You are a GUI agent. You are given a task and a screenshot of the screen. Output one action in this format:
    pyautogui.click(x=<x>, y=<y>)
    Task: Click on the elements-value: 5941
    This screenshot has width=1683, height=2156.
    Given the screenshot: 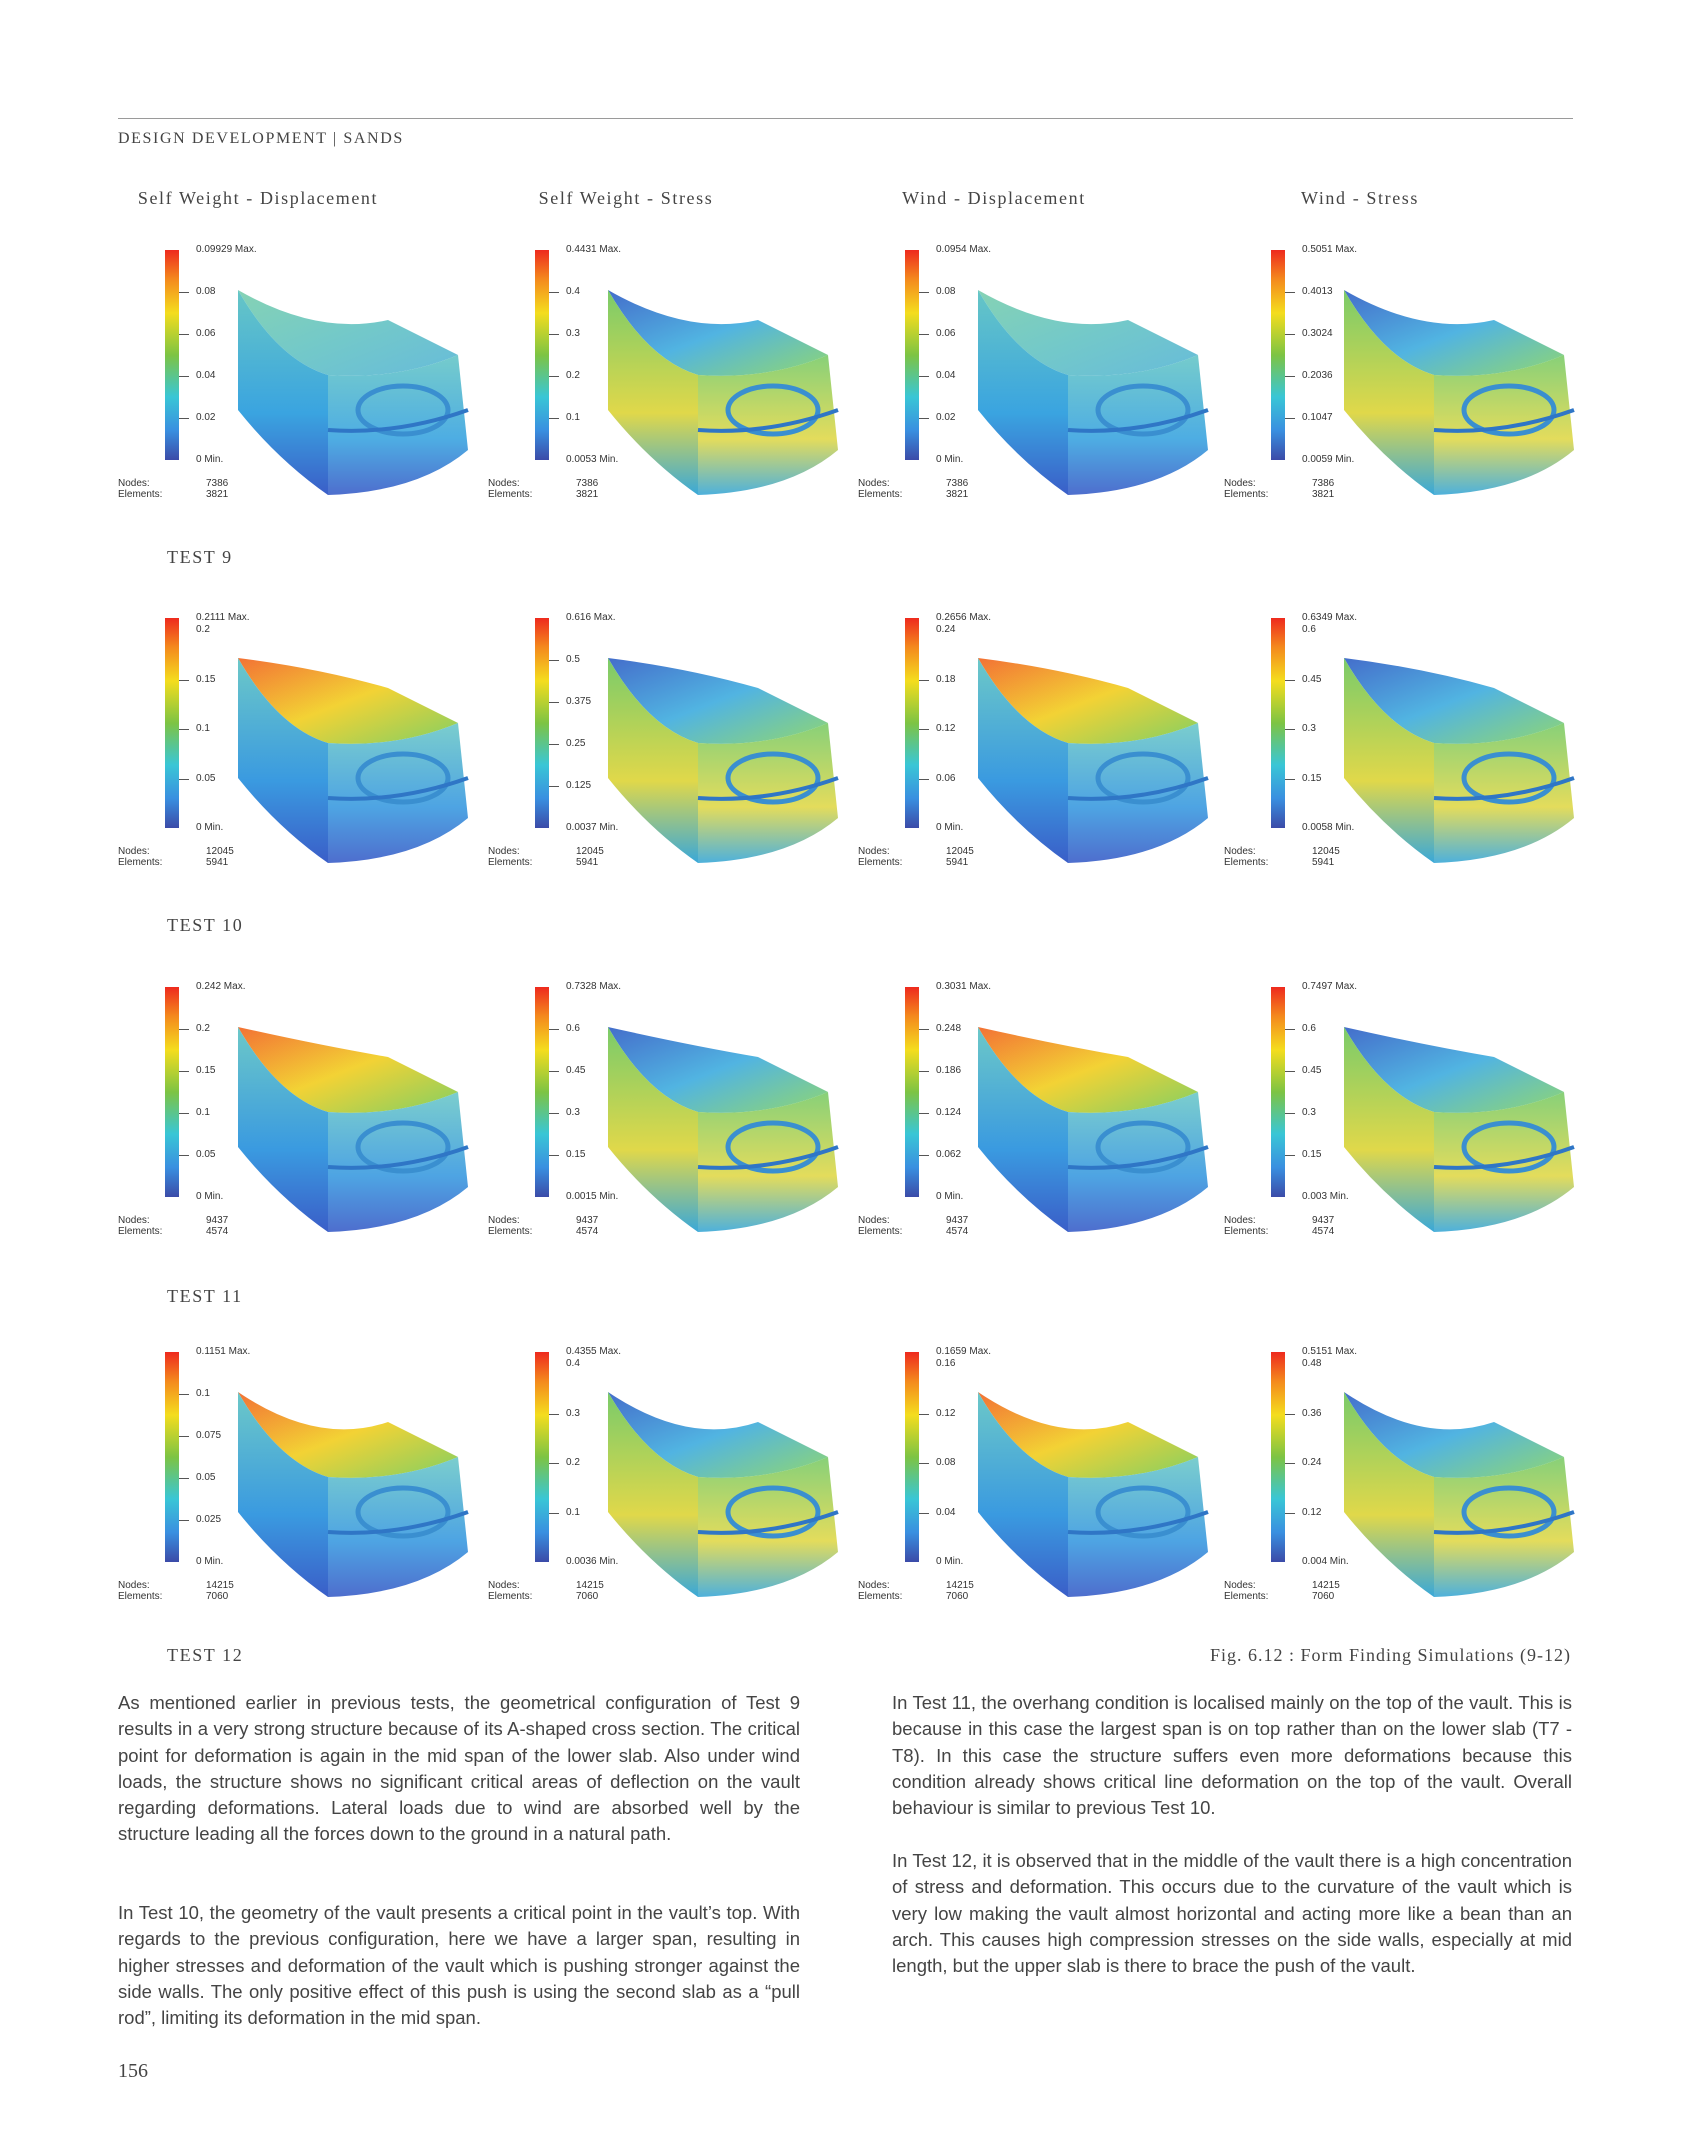 What is the action you would take?
    pyautogui.click(x=587, y=862)
    